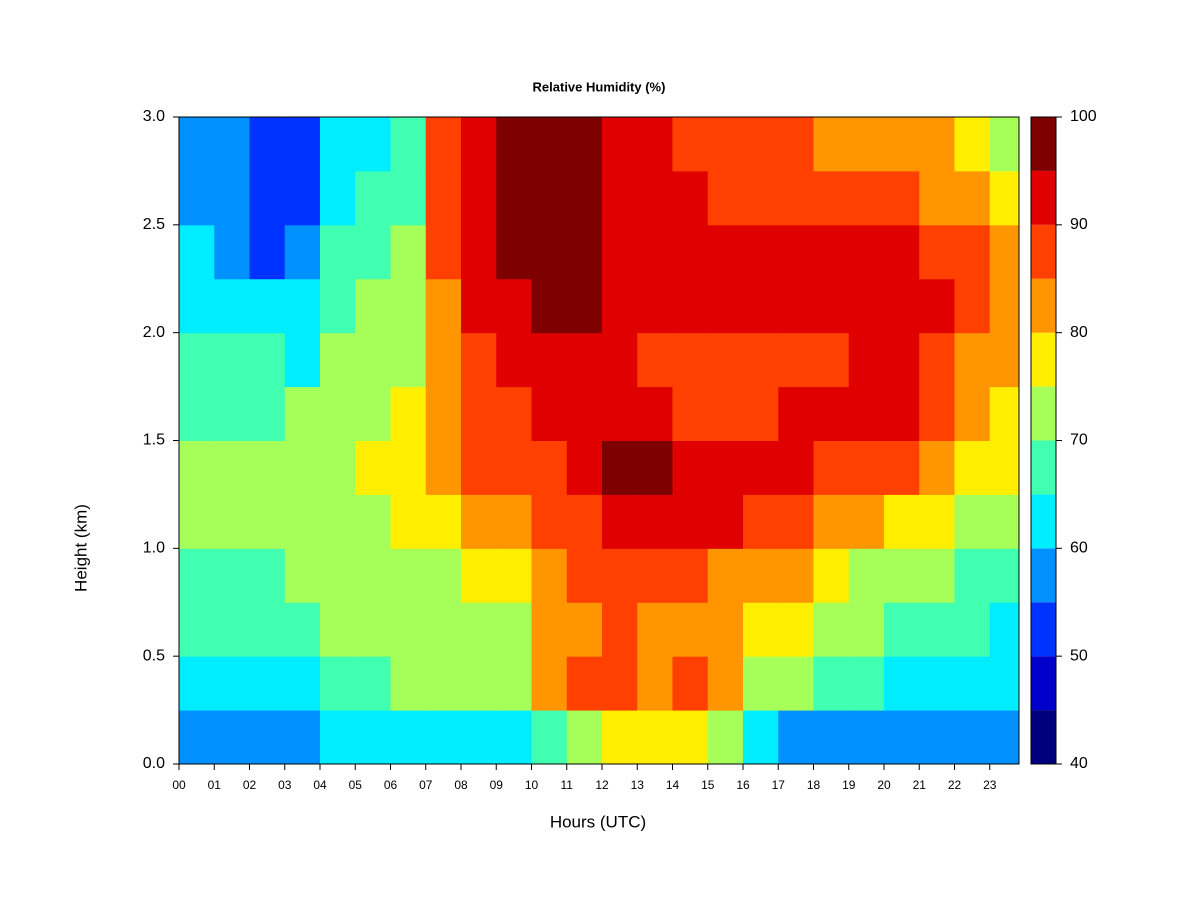 This screenshot has height=900, width=1200. Describe the element at coordinates (1079, 440) in the screenshot. I see `colorbar-tick-label: 70` at that location.